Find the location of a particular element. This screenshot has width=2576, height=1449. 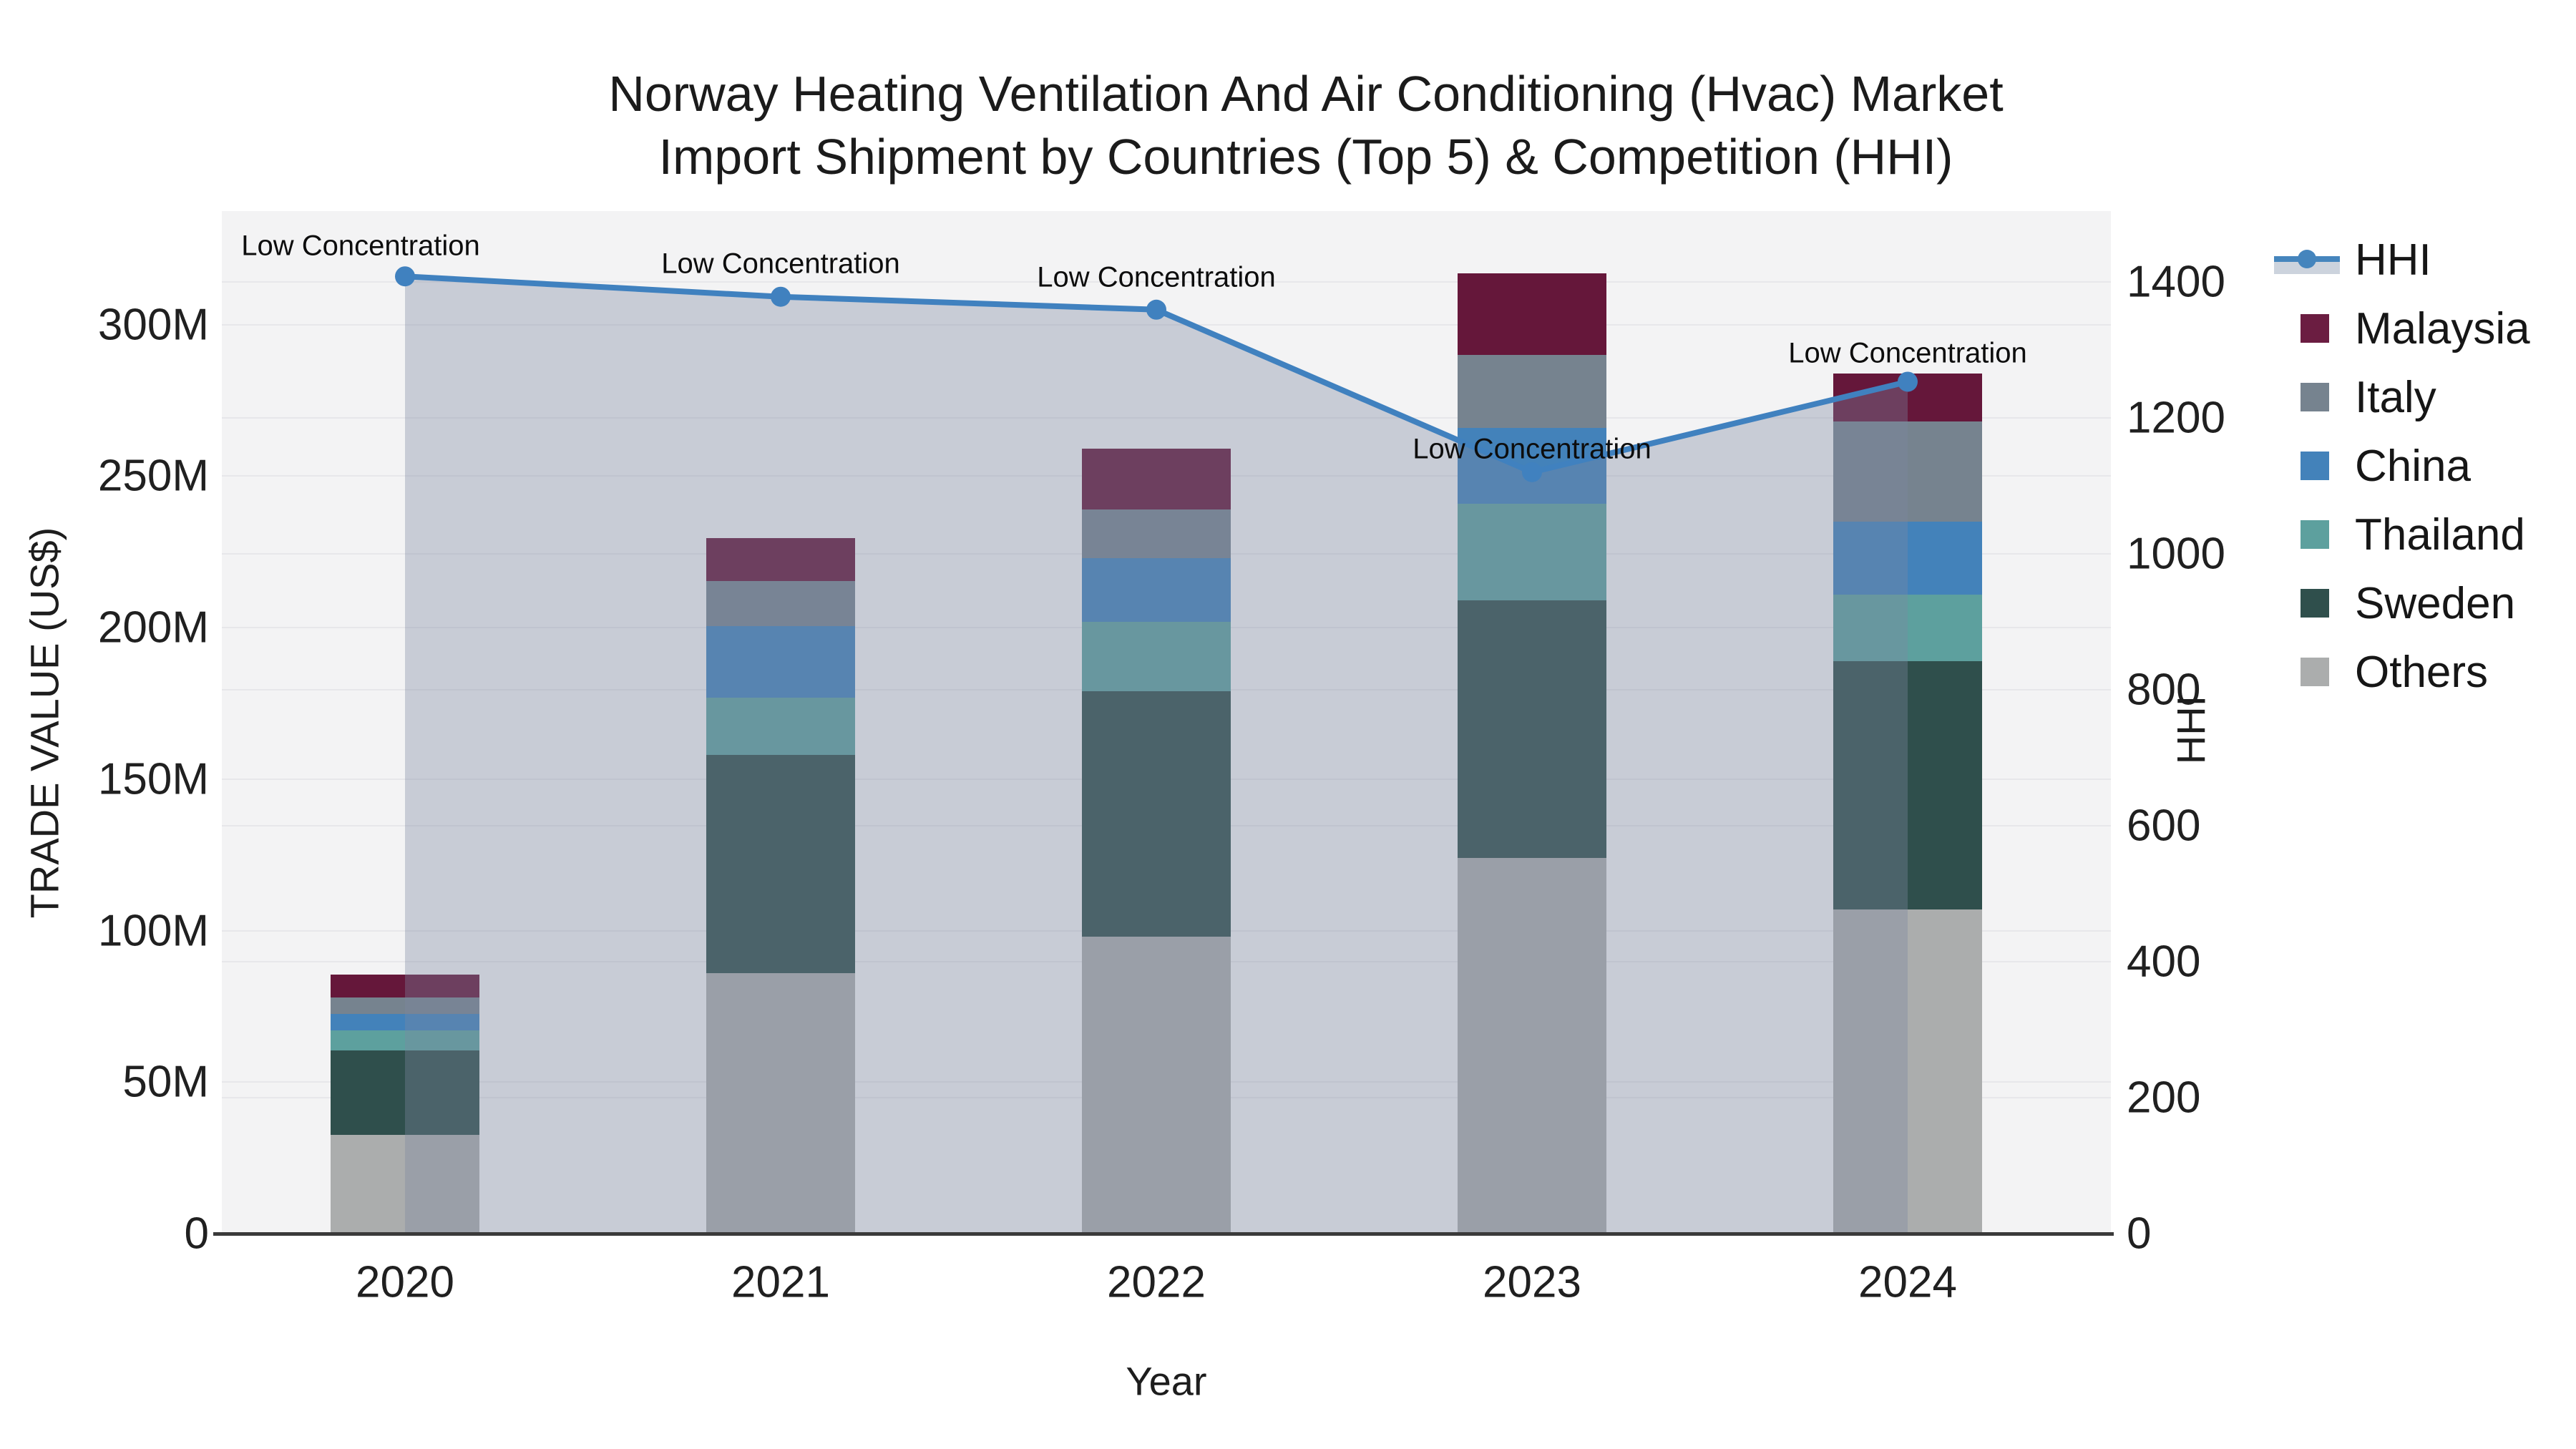

legend-swatch-china is located at coordinates (2315, 466).